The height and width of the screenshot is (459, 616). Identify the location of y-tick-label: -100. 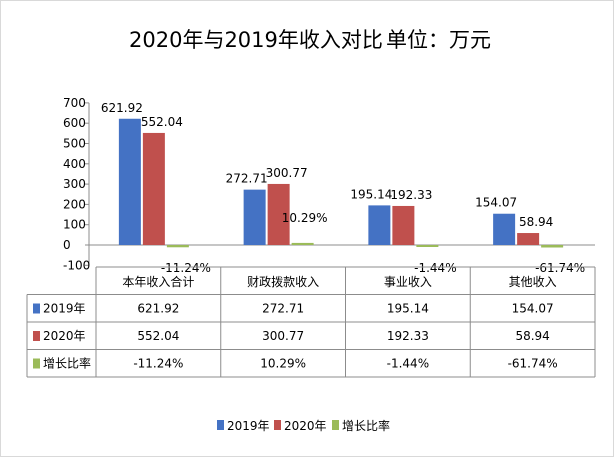
(76, 265).